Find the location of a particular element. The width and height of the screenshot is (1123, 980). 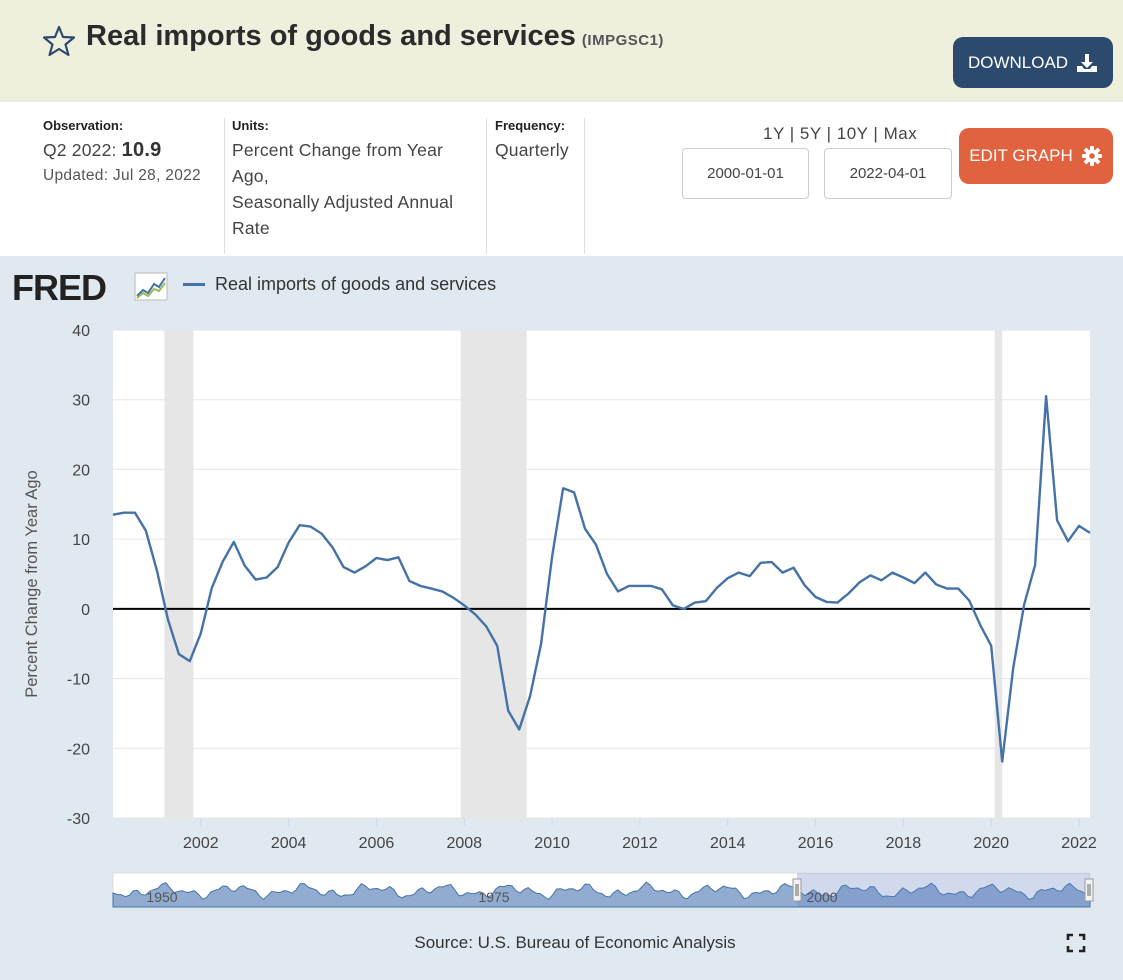

series-id: (IMPGSC1) is located at coordinates (622, 40).